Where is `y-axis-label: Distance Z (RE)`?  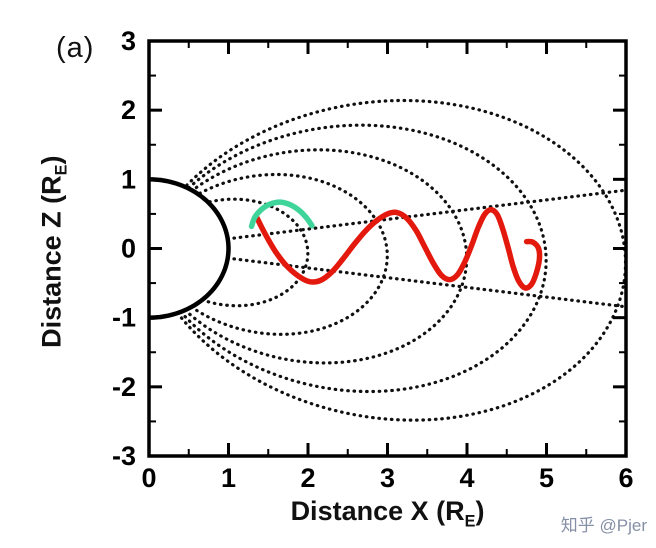 y-axis-label: Distance Z (RE) is located at coordinates (53, 252).